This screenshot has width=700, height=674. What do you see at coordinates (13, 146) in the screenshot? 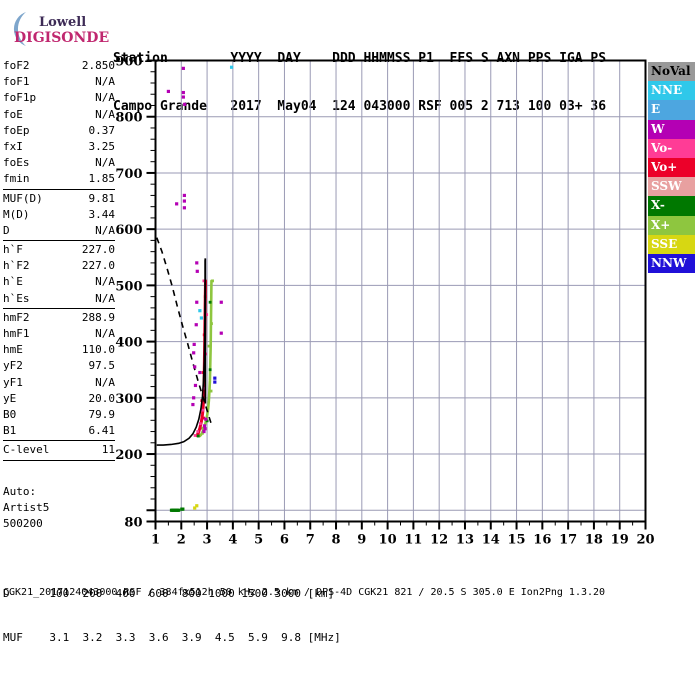
I see `param-key: fxI` at bounding box center [13, 146].